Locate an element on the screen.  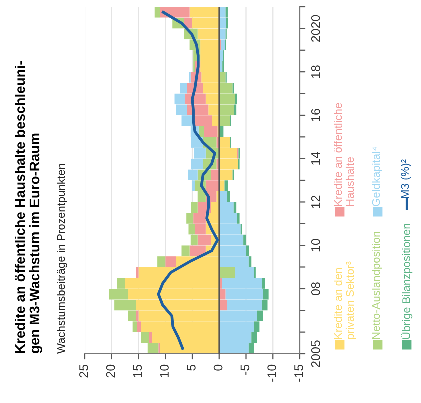
y-tick-label: 14 is located at coordinates (316, 158).